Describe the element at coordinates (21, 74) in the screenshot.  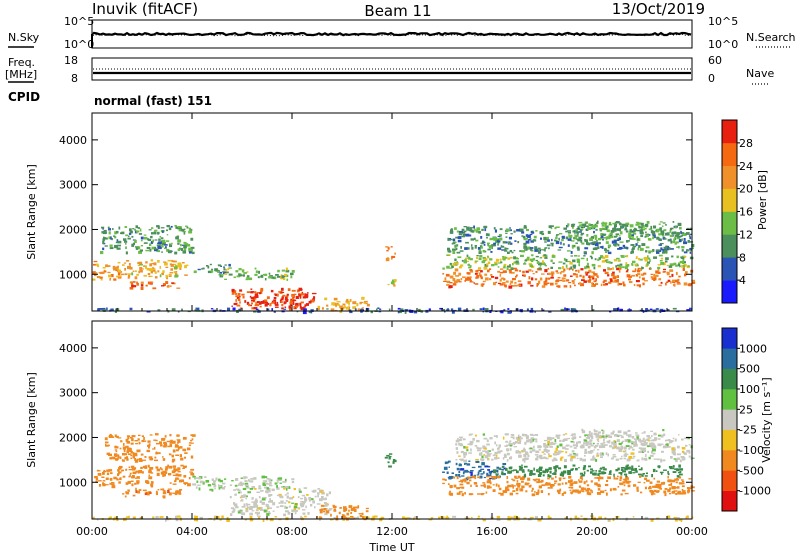
I see `freq-label-2: [MHz]` at that location.